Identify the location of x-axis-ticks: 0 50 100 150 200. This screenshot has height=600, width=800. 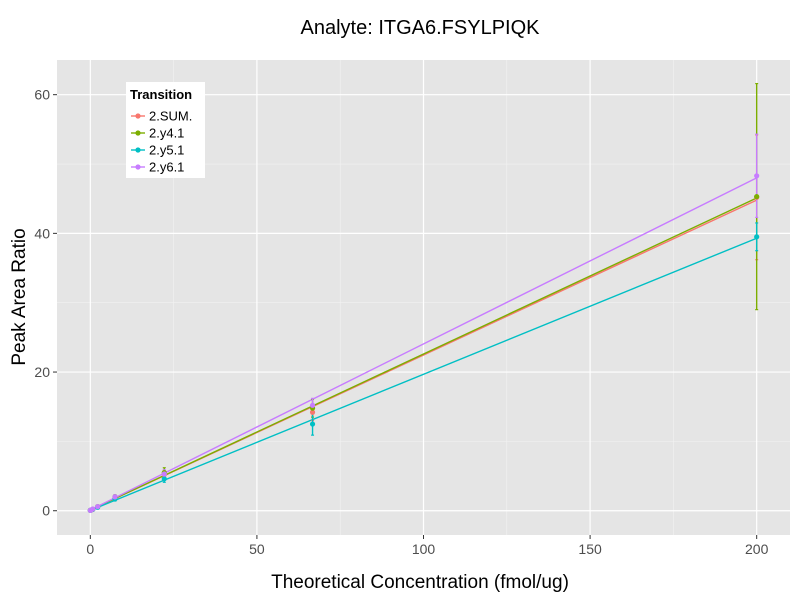
(427, 546).